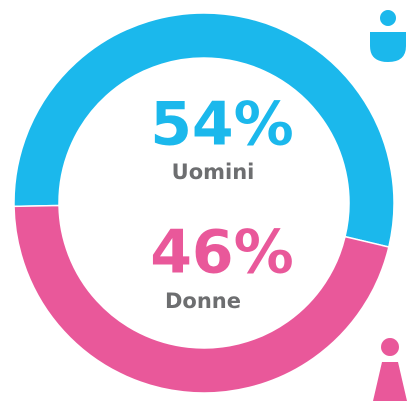 Image resolution: width=407 pixels, height=401 pixels. Describe the element at coordinates (222, 125) in the screenshot. I see `percent-label: 54%` at that location.